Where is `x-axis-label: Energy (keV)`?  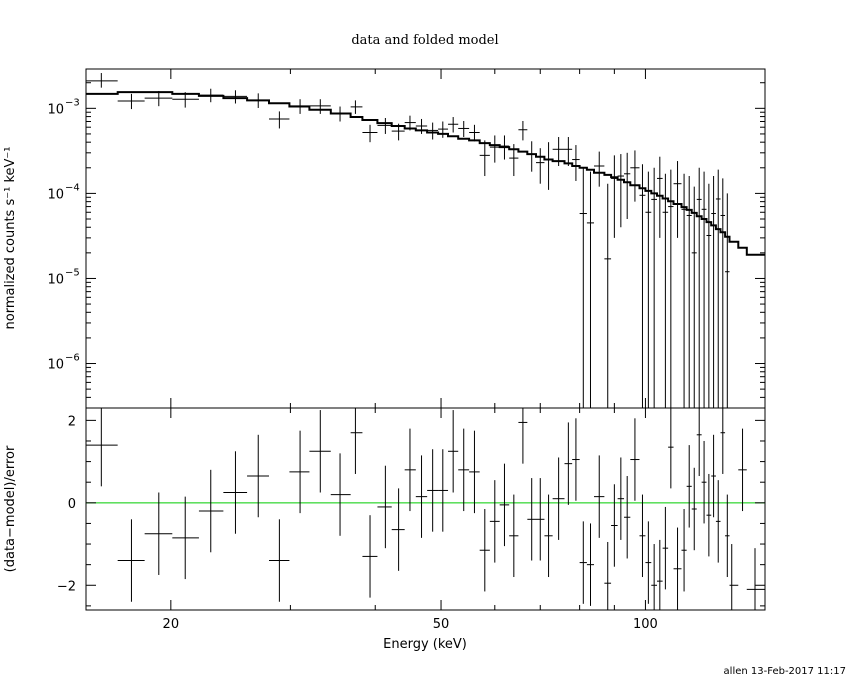
x-axis-label: Energy (keV) is located at coordinates (425, 644).